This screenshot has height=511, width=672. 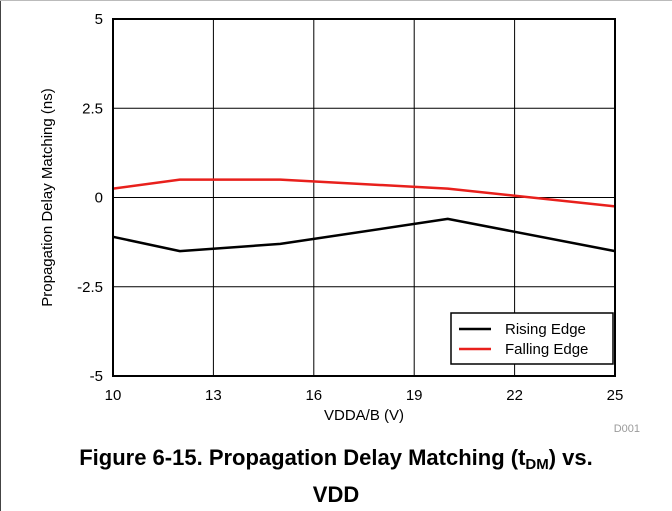 I want to click on legend-box, so click(x=532, y=338).